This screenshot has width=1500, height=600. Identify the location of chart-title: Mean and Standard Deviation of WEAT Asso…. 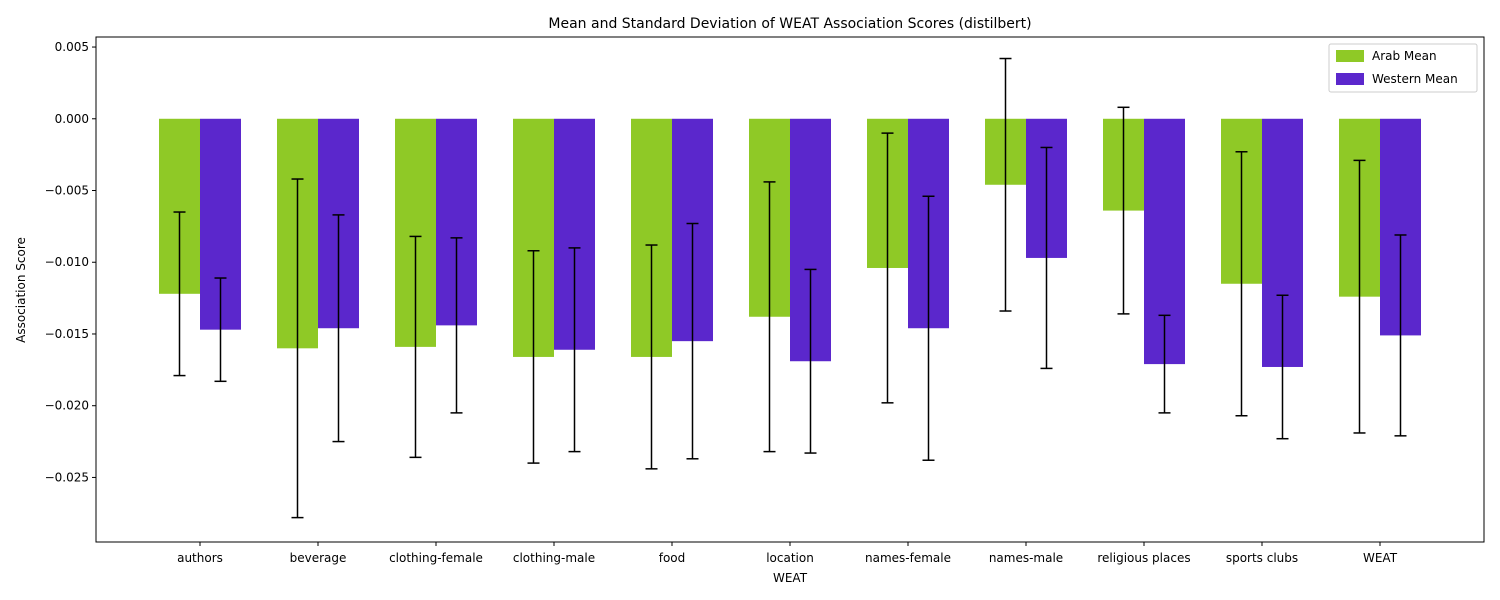
(789, 24).